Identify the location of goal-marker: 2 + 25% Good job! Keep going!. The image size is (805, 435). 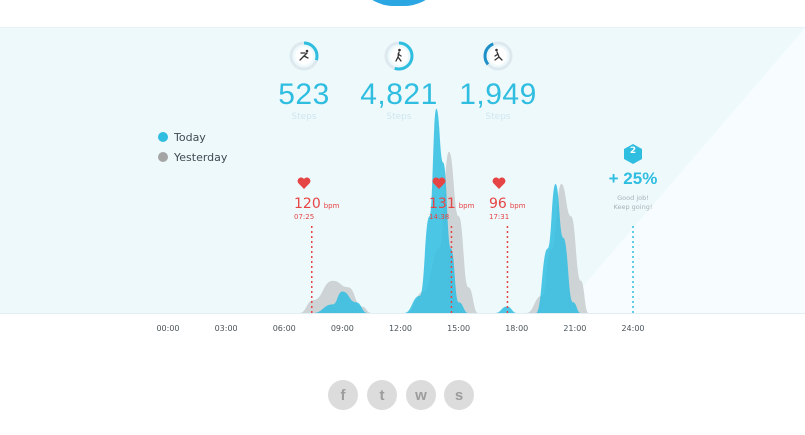
(633, 178).